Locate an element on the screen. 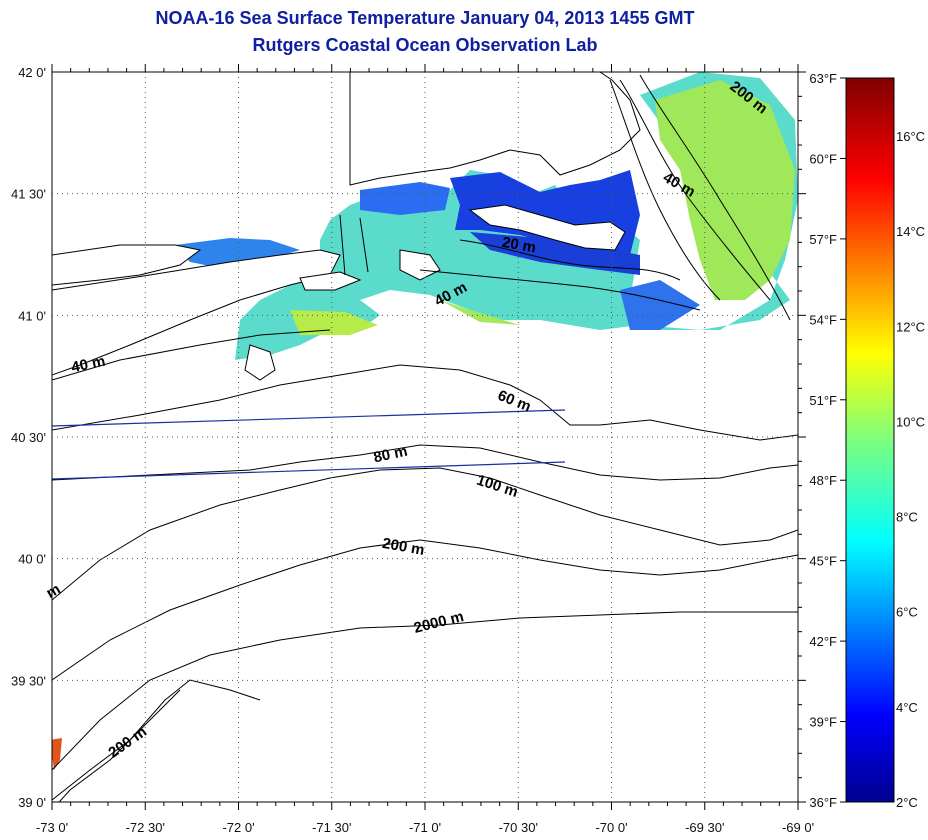 The image size is (928, 840). colorbar-f-label: 42°F is located at coordinates (823, 641).